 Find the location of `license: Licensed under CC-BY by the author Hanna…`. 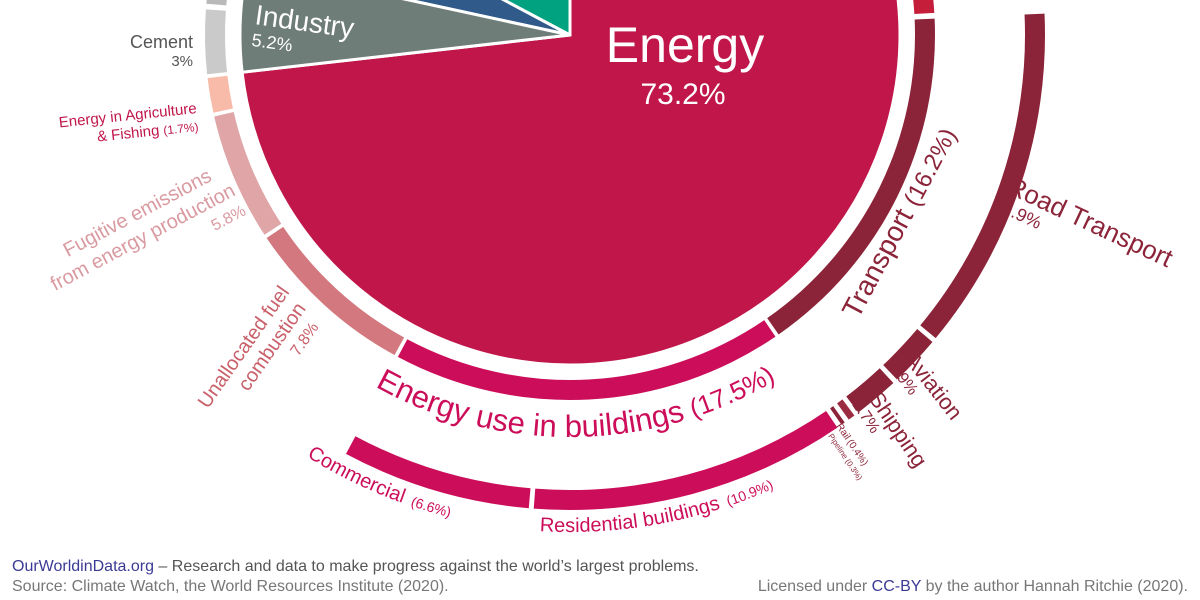

license: Licensed under CC-BY by the author Hanna… is located at coordinates (973, 586).